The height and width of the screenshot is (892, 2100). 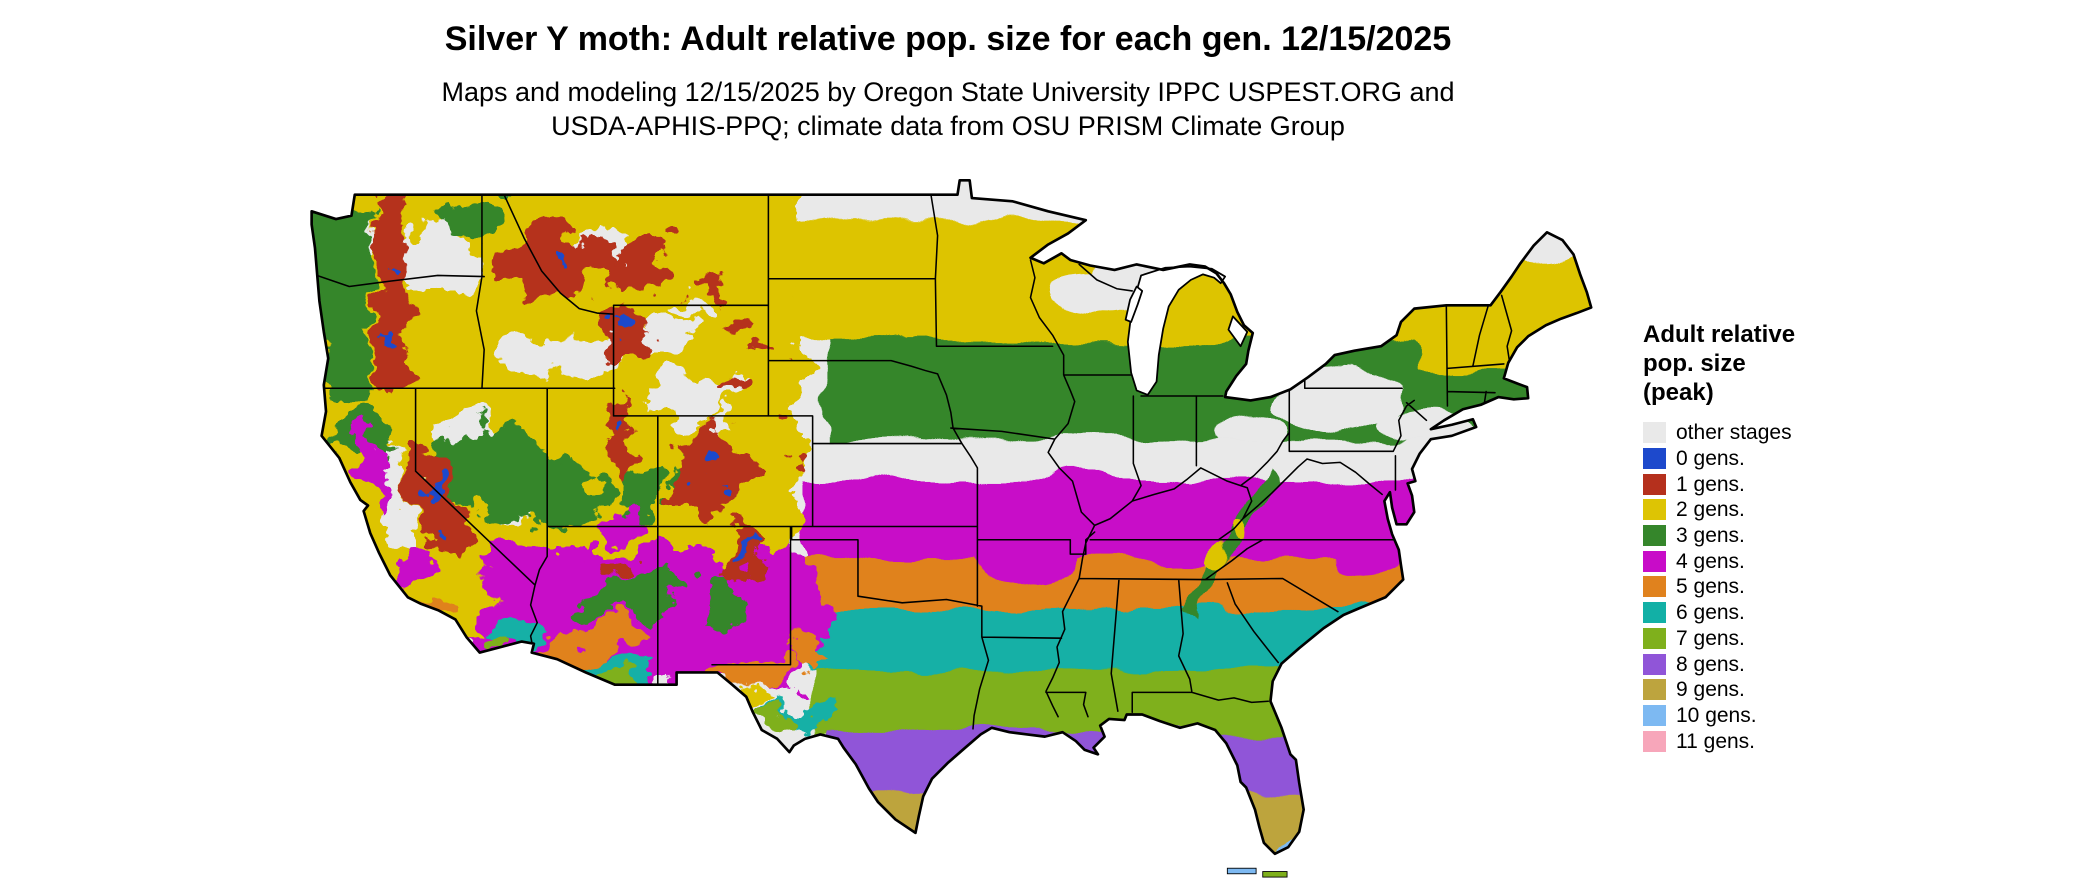 What do you see at coordinates (1823, 484) in the screenshot?
I see `legend-item-1-gens: 1 gens.` at bounding box center [1823, 484].